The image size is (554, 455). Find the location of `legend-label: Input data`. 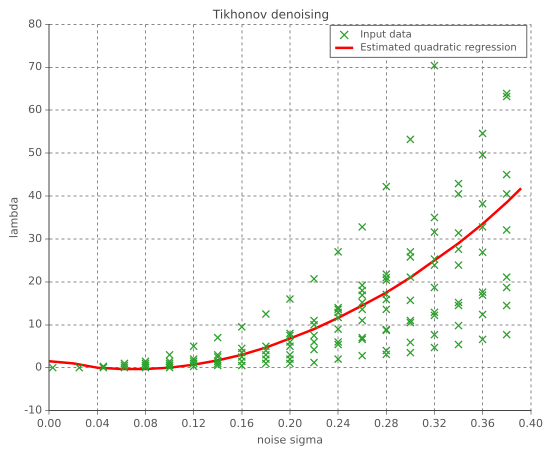

legend-label: Input data is located at coordinates (386, 34).